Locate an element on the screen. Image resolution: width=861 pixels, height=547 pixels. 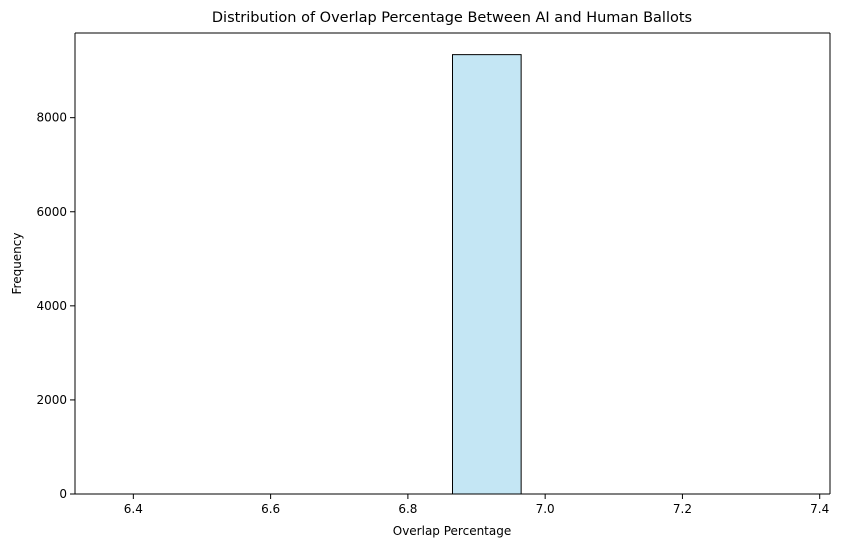
x-axis-label: Overlap Percentage is located at coordinates (452, 531).